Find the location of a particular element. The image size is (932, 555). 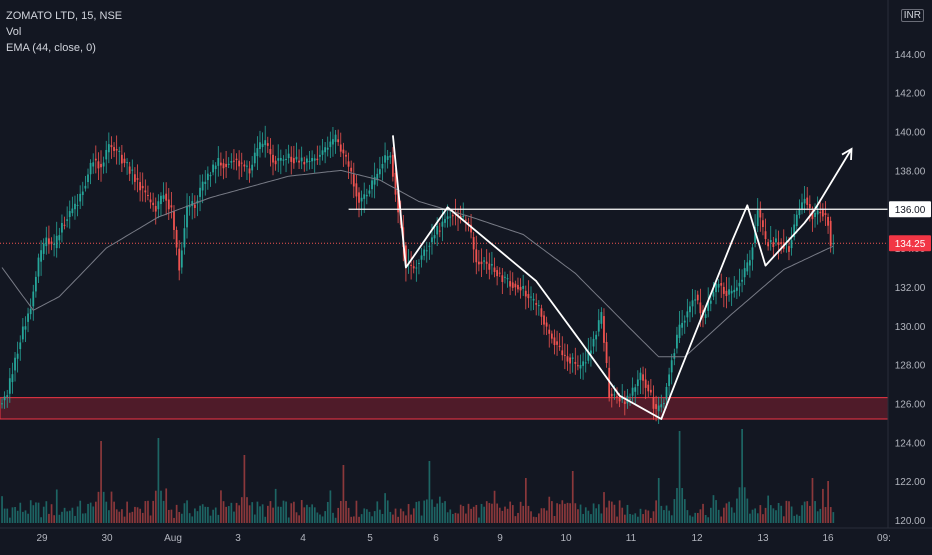

volume-indicator-label: Vol is located at coordinates (14, 32).